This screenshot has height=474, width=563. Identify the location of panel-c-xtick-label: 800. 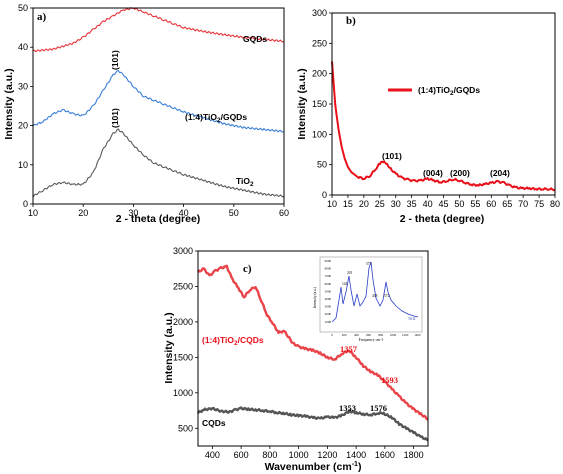
(269, 455).